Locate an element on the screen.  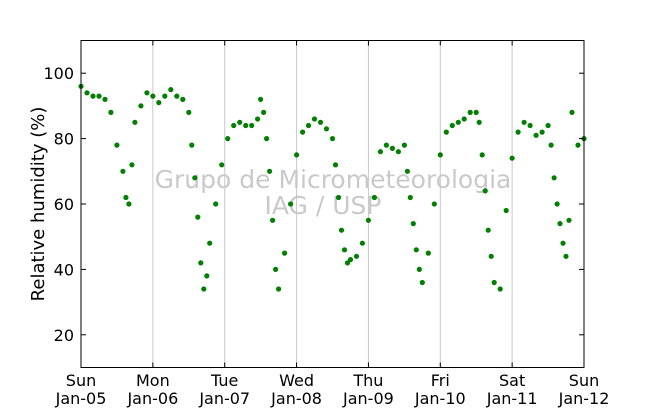
x-tick-label-date: Jan-06 is located at coordinates (152, 398).